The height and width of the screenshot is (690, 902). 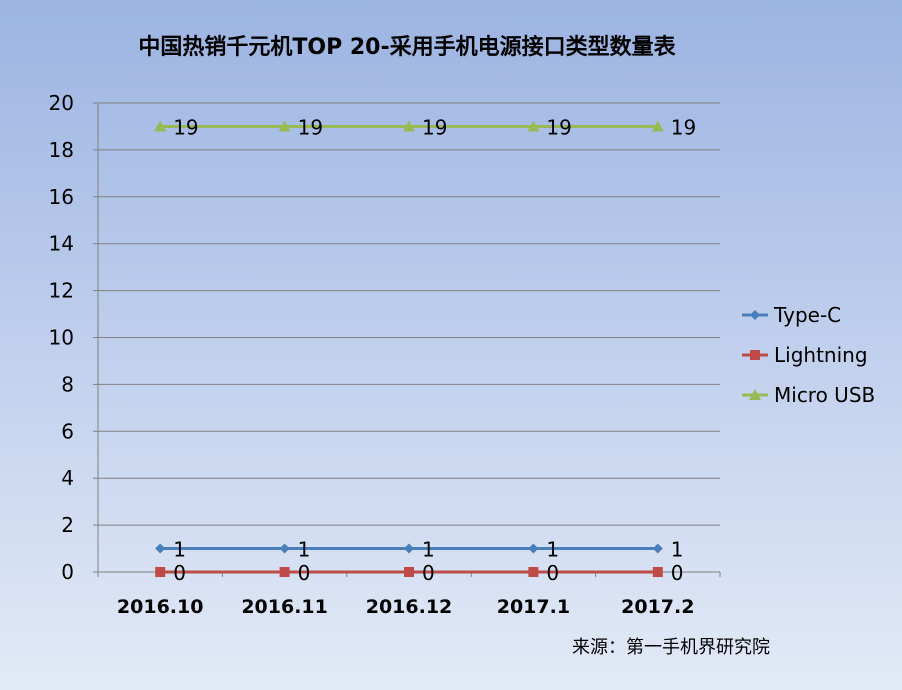 I want to click on y-tick-label: 14, so click(x=61, y=244).